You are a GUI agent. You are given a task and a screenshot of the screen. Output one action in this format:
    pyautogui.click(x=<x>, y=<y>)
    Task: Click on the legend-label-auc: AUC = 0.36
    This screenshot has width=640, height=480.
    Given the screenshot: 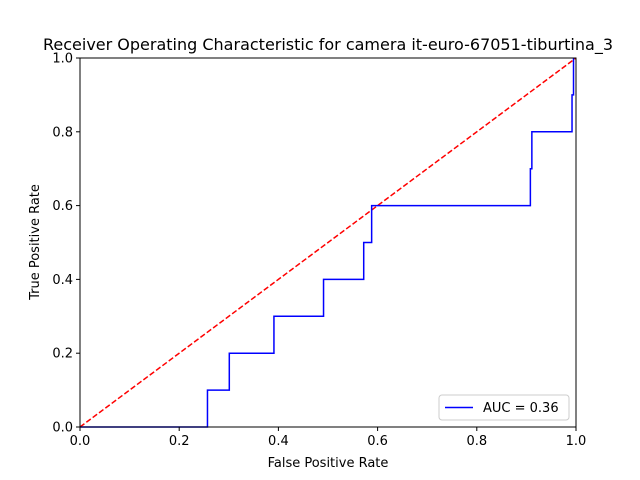 What is the action you would take?
    pyautogui.click(x=521, y=408)
    